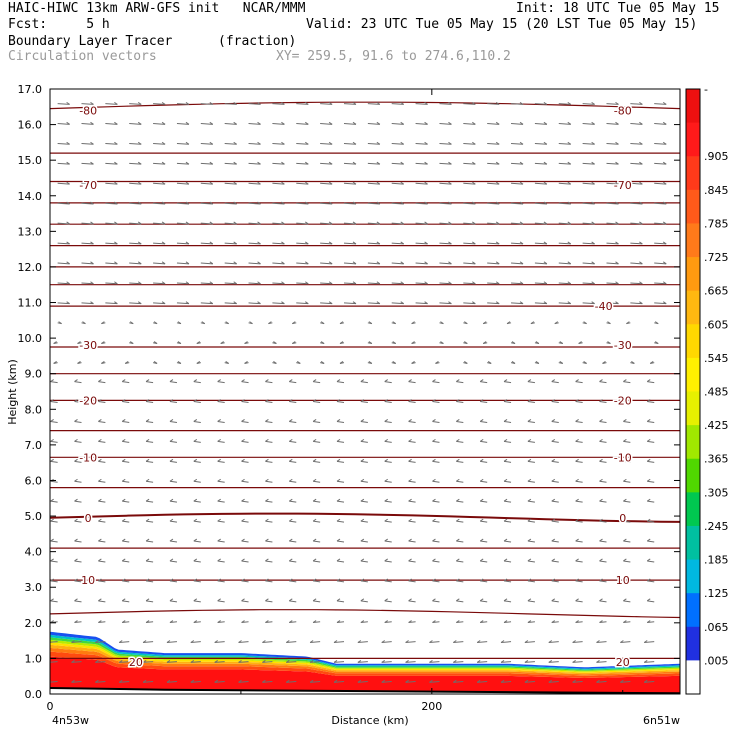 The height and width of the screenshot is (740, 740). I want to click on contour-label: -30, so click(623, 345).